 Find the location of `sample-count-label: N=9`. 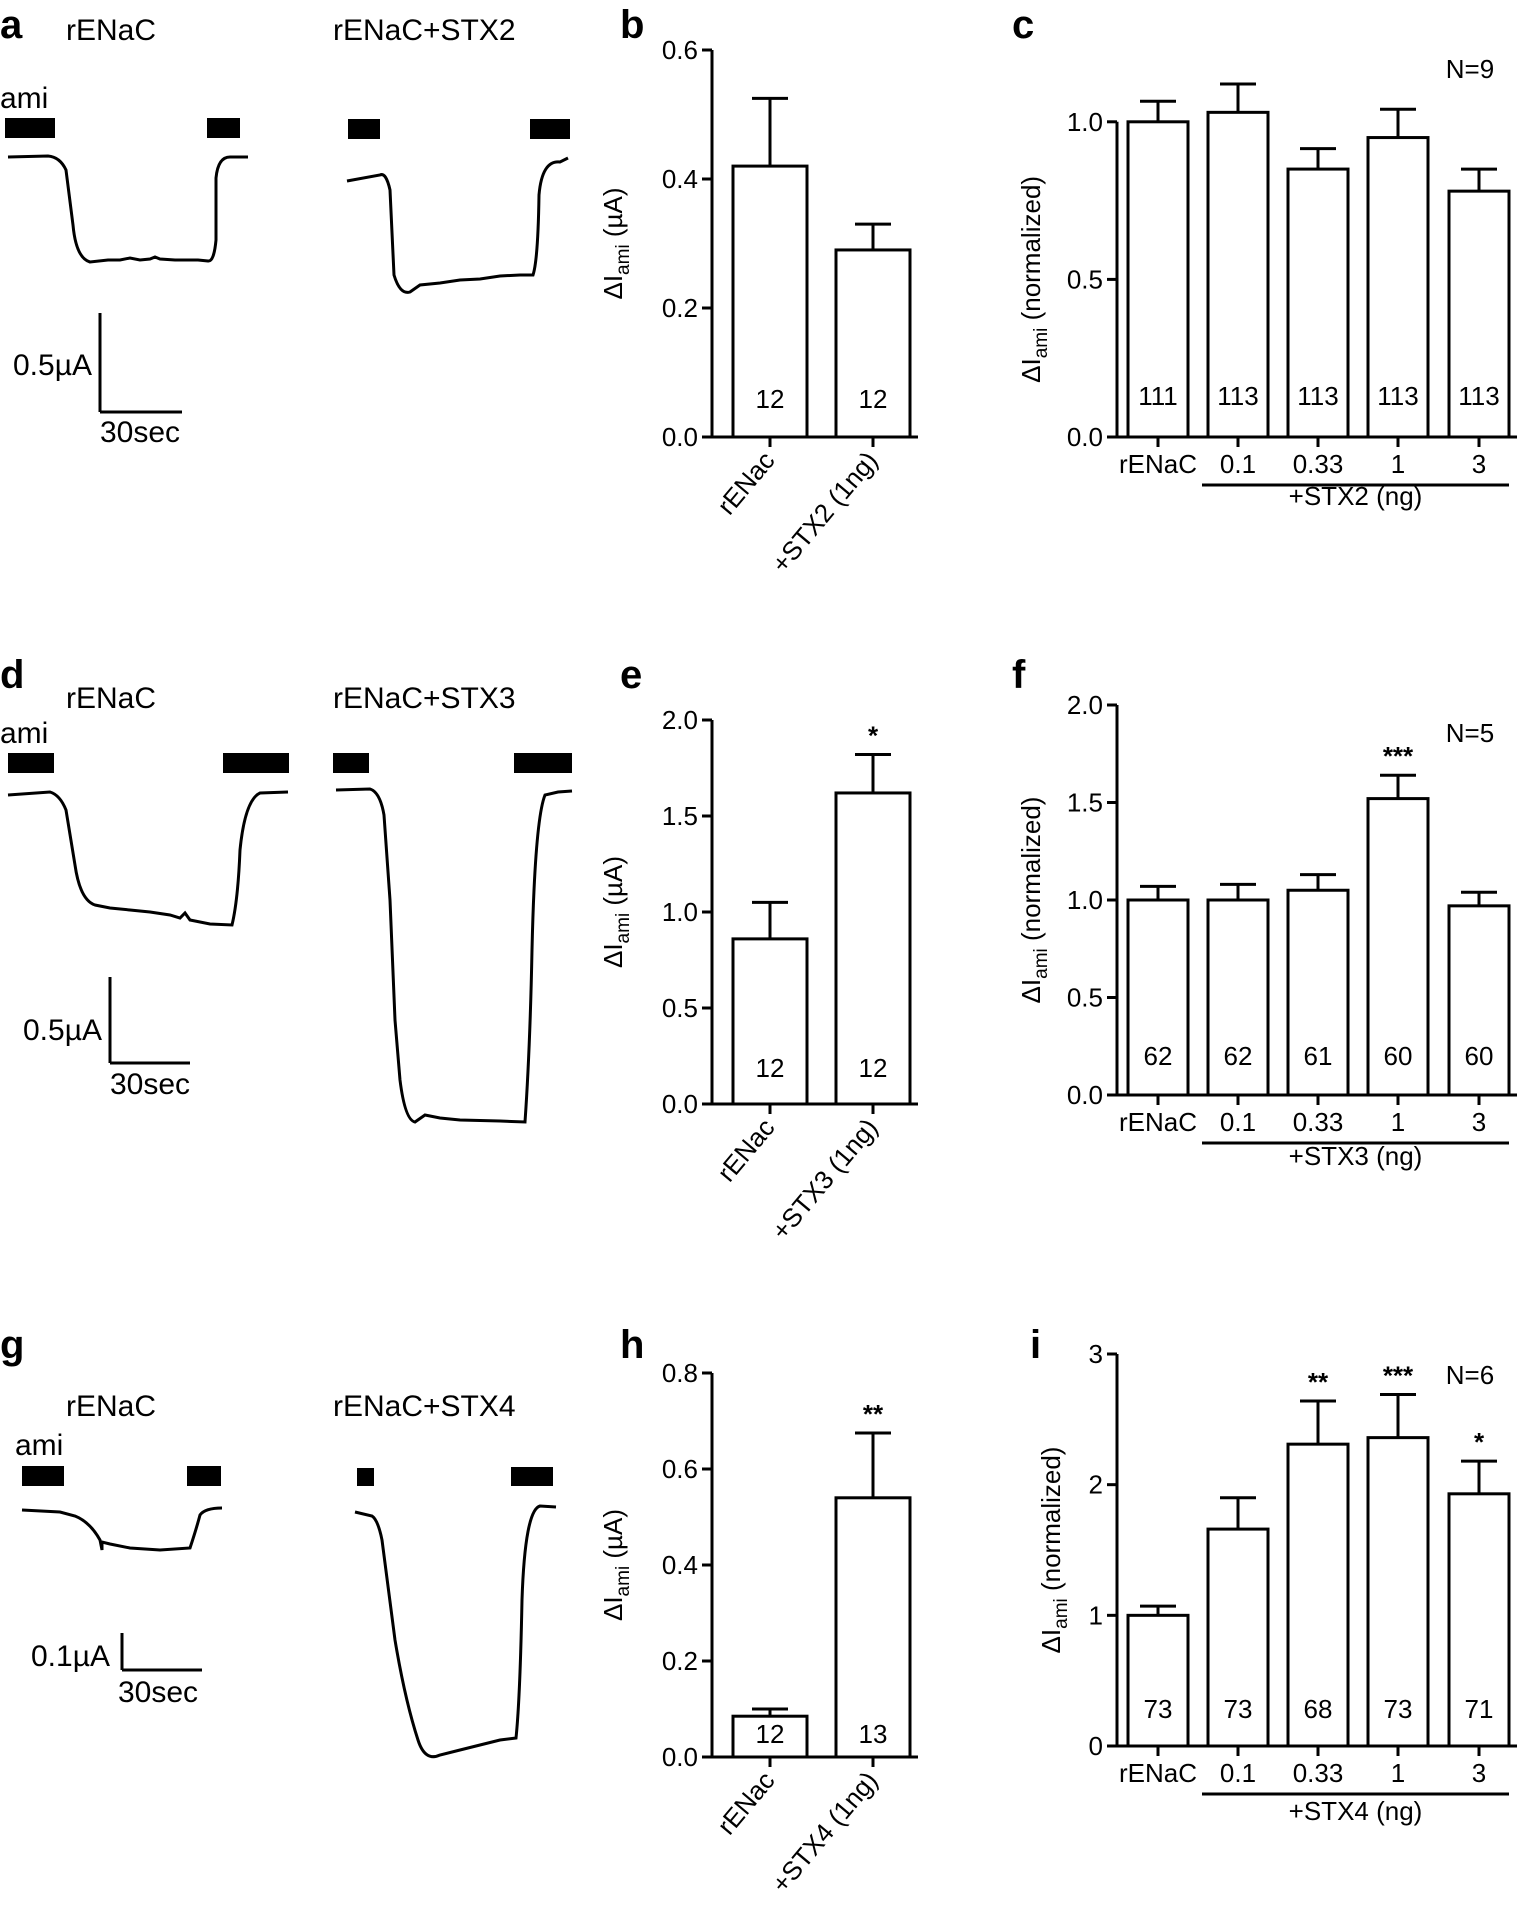

sample-count-label: N=9 is located at coordinates (1470, 69).